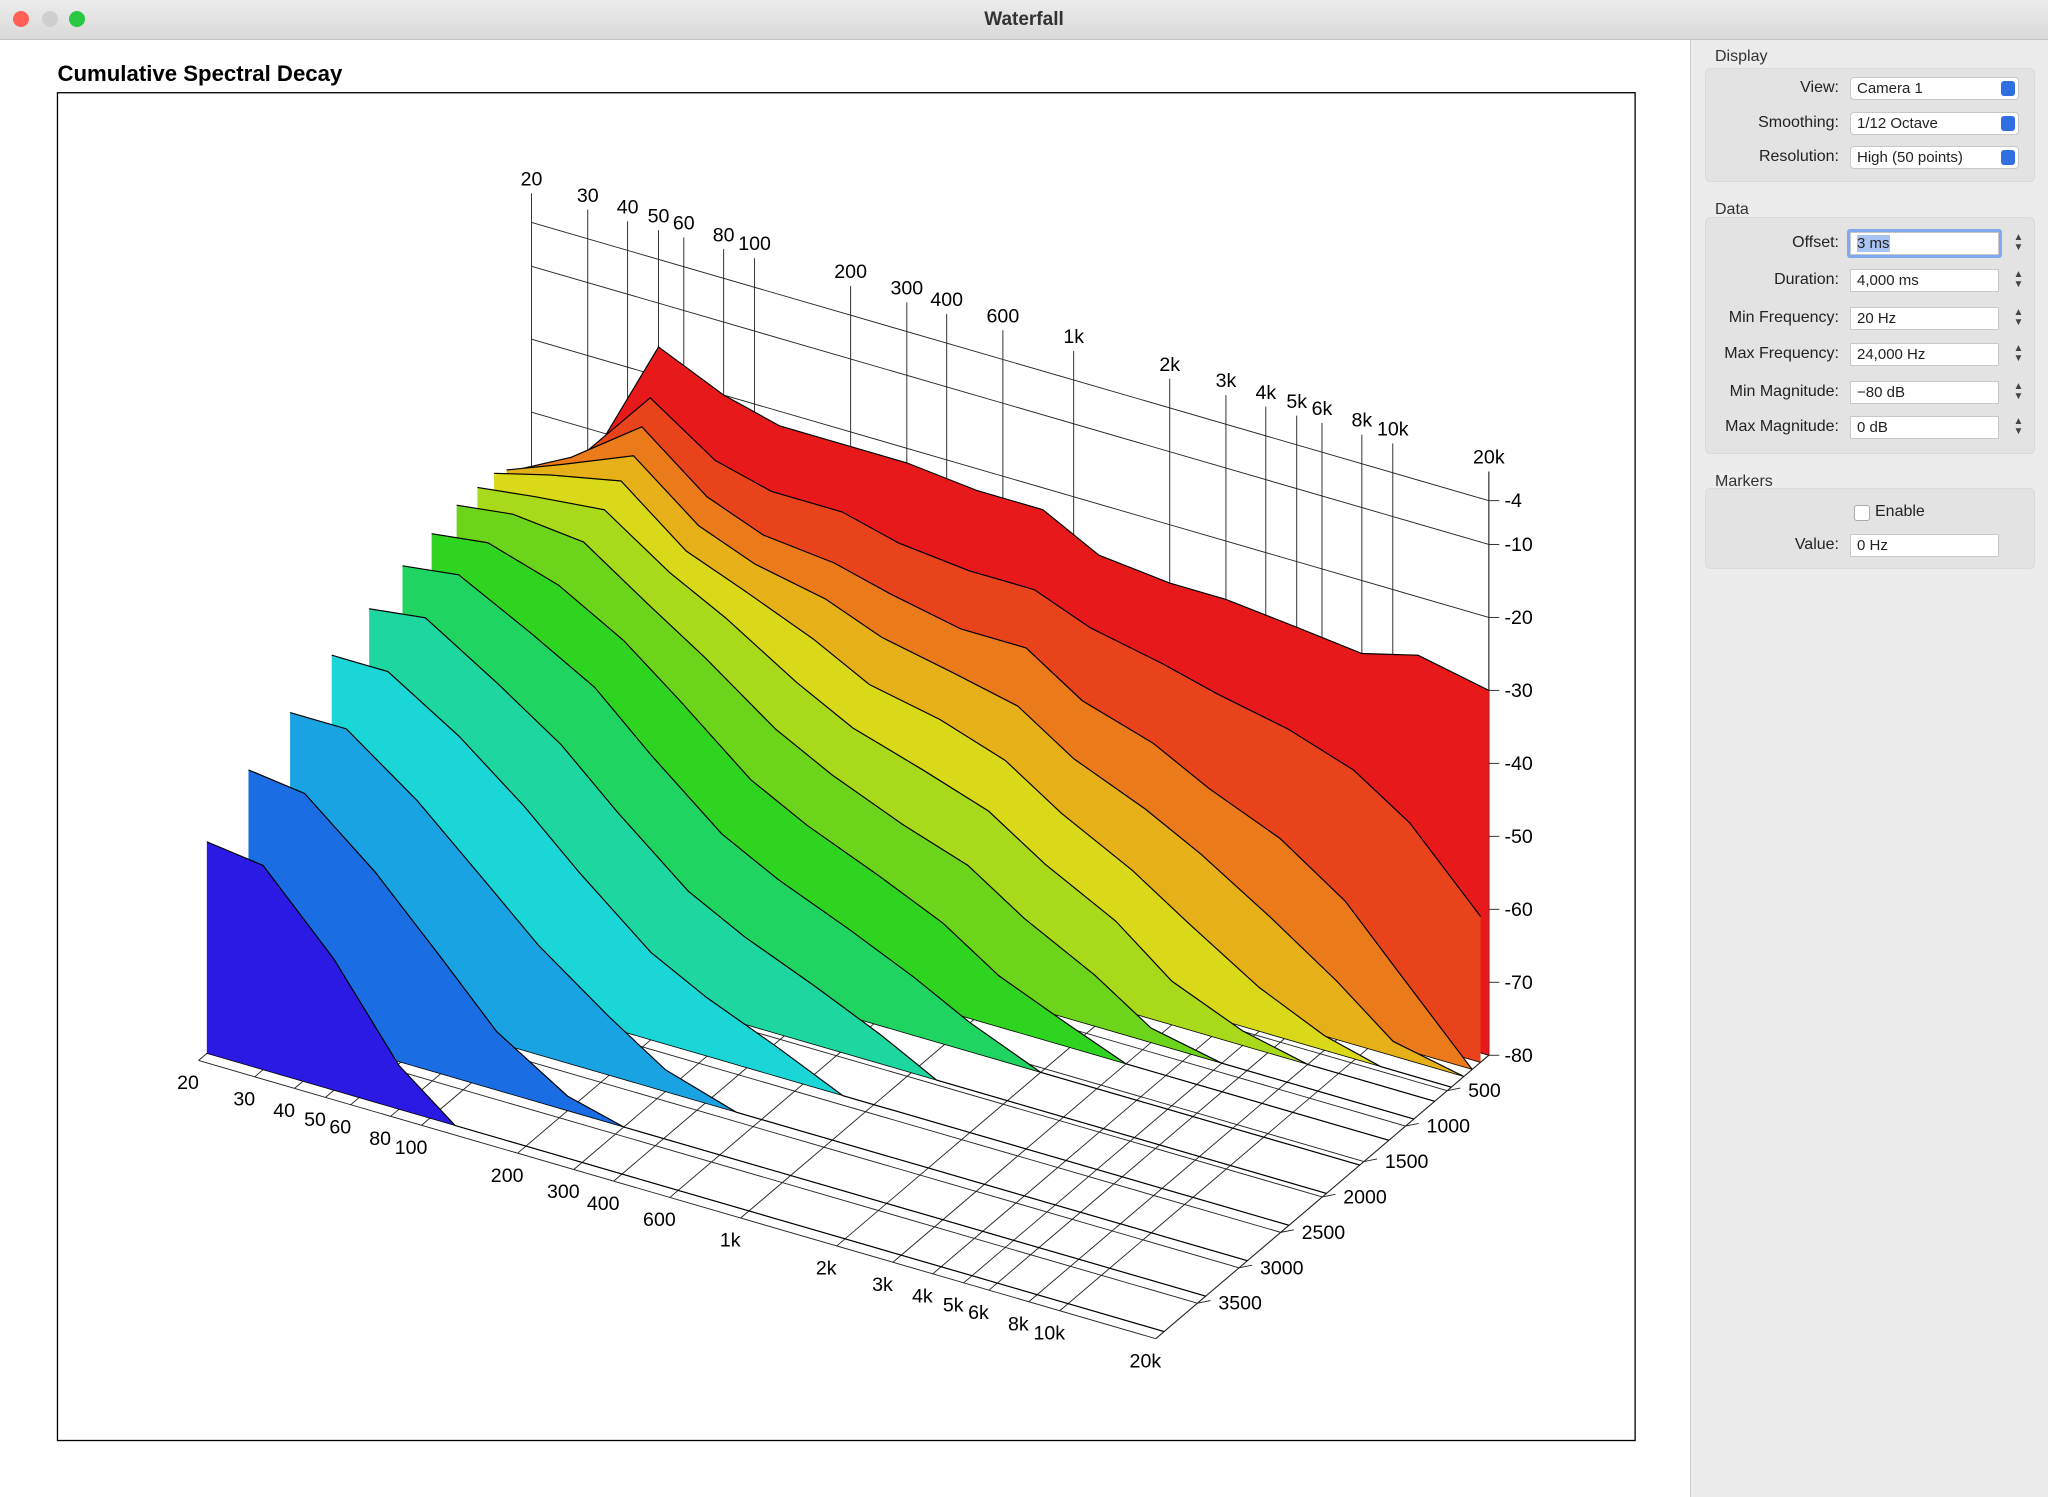  What do you see at coordinates (1900, 511) in the screenshot?
I see `checkbox-label: Enable` at bounding box center [1900, 511].